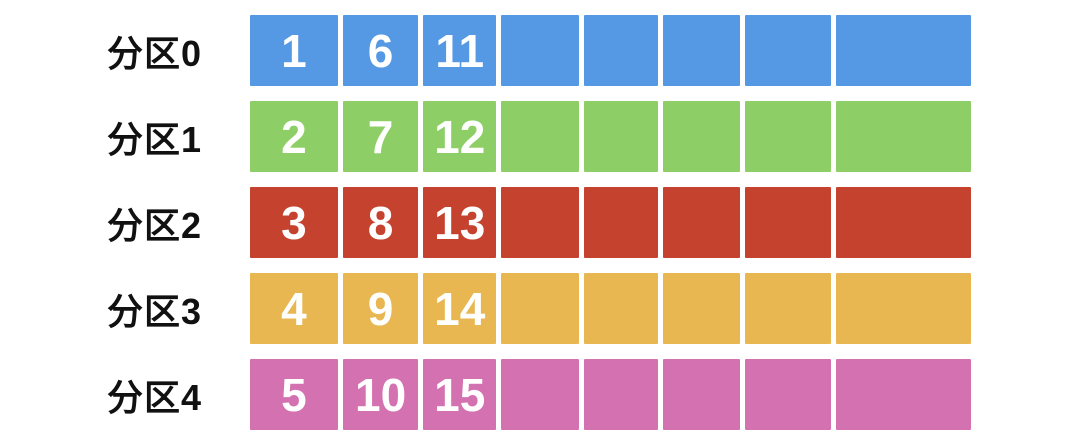 The height and width of the screenshot is (444, 1080). I want to click on message-cell: 4, so click(294, 308).